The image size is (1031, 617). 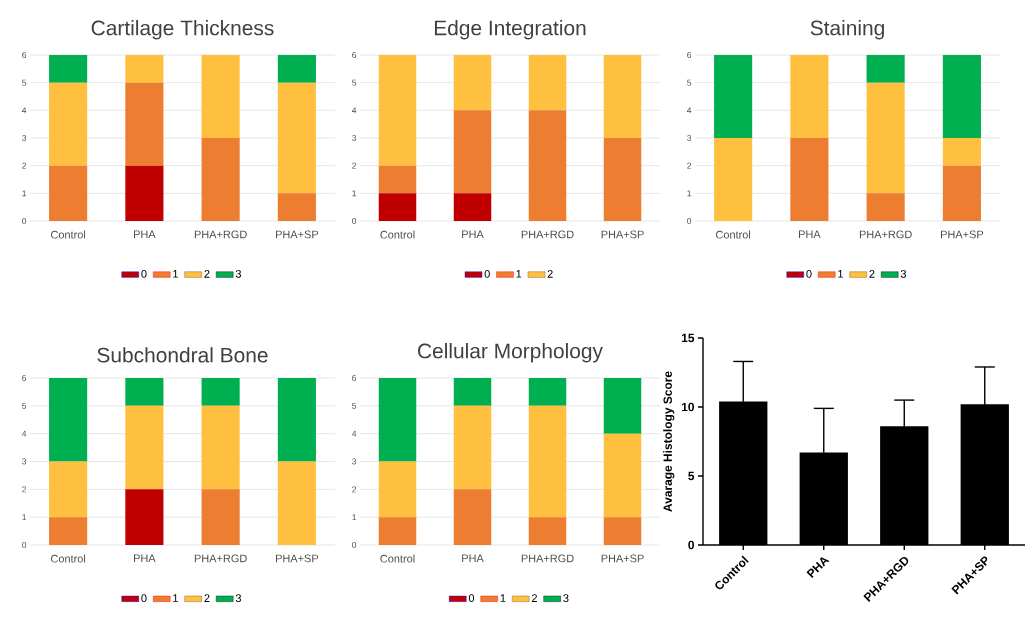 I want to click on y-tick-label: 10, so click(x=687, y=407).